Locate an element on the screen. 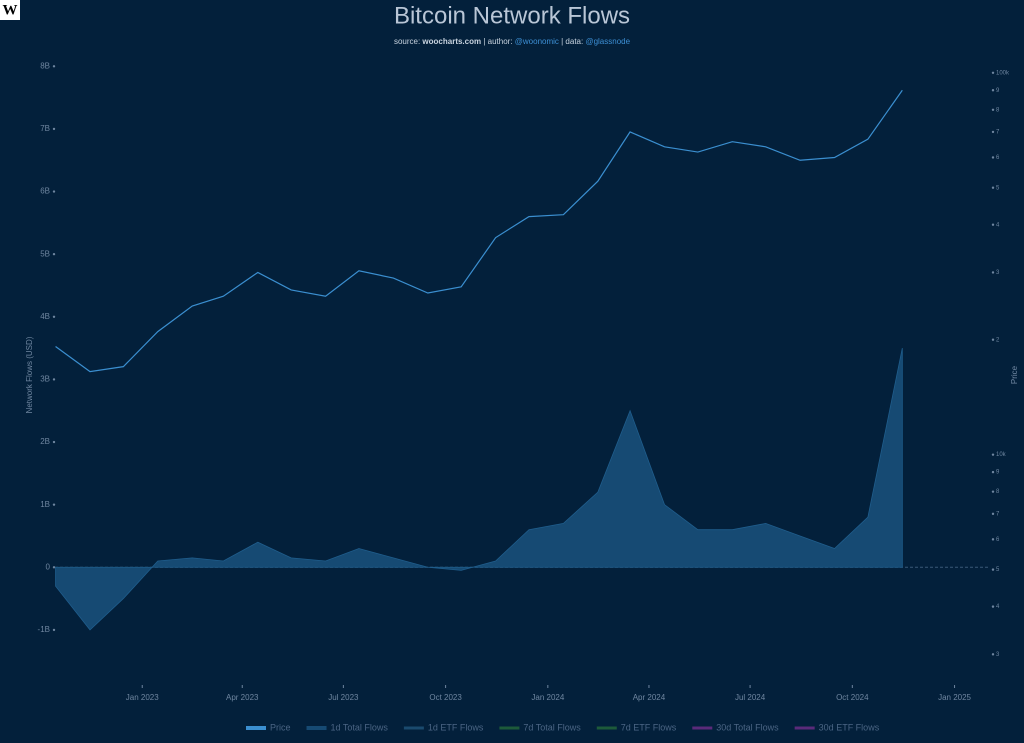 This screenshot has height=743, width=1024. y-axis-label: Network Flows (USD) is located at coordinates (29, 374).